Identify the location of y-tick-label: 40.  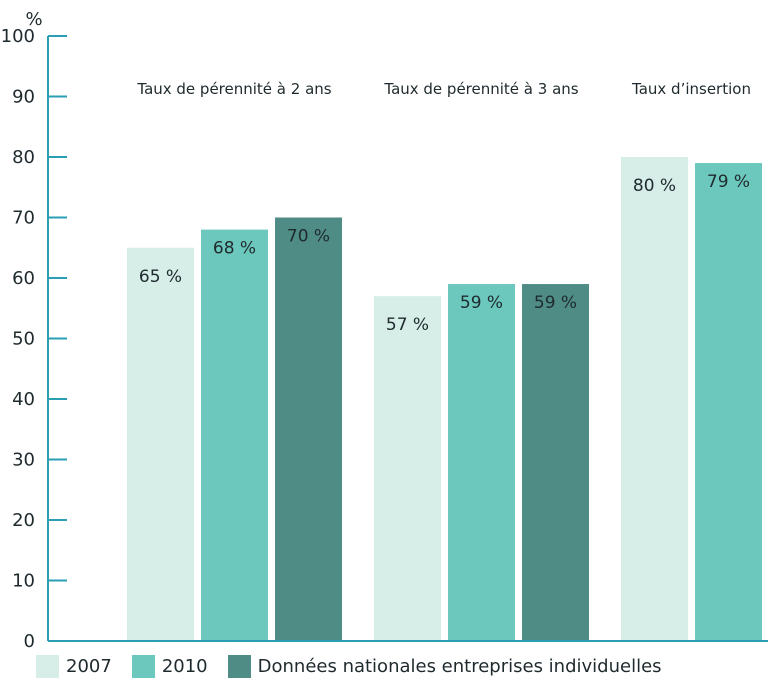
(23, 399).